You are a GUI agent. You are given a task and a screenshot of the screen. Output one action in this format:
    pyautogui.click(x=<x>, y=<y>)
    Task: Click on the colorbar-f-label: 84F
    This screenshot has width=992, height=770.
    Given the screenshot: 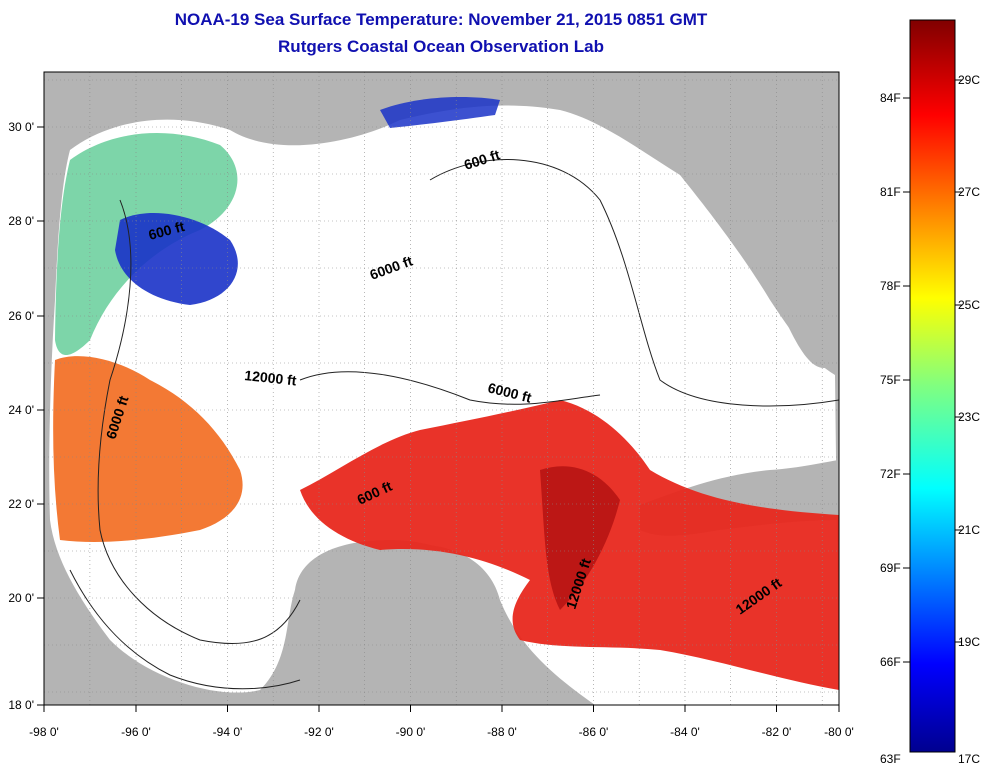 What is the action you would take?
    pyautogui.click(x=890, y=98)
    